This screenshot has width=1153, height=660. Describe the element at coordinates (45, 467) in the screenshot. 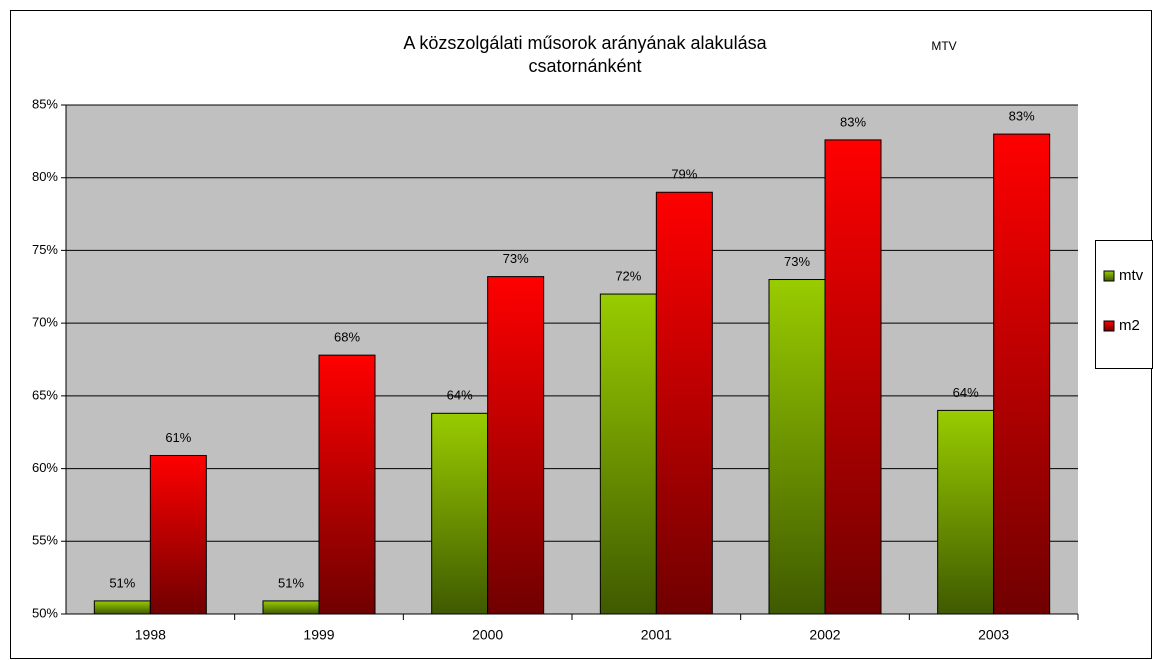

I see `y-tick-label: 60%` at that location.